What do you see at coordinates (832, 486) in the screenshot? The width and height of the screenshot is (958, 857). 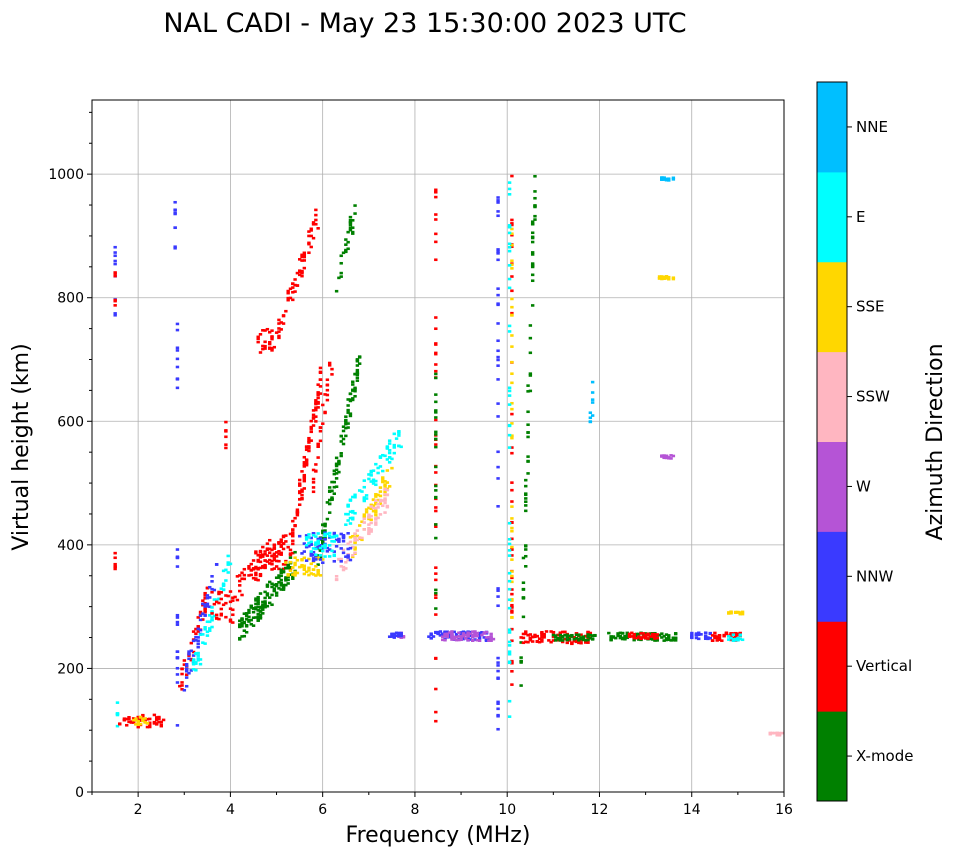 I see `colorbar-swatch` at bounding box center [832, 486].